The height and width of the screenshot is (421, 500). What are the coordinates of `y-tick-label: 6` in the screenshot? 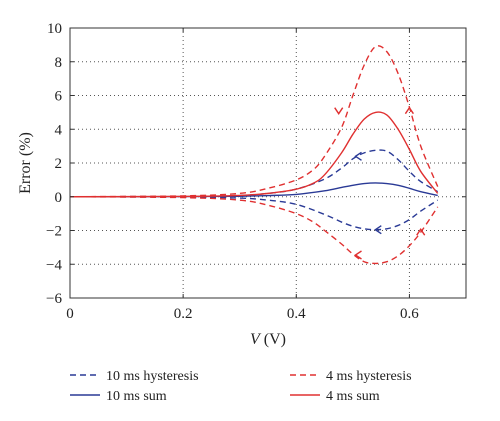 It's located at (59, 97).